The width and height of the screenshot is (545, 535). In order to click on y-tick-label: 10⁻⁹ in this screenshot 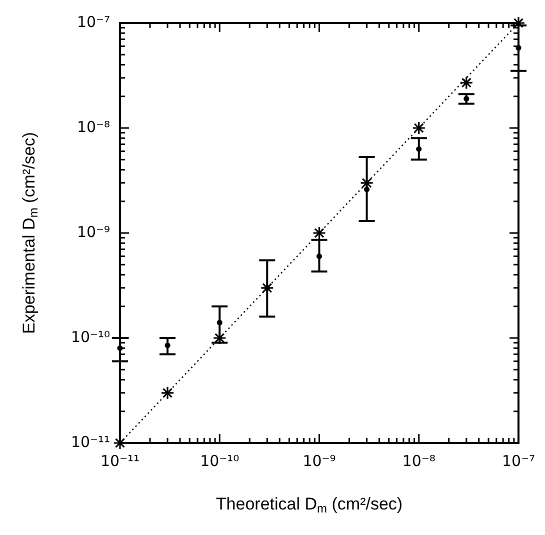, I will do `click(93, 231)`.